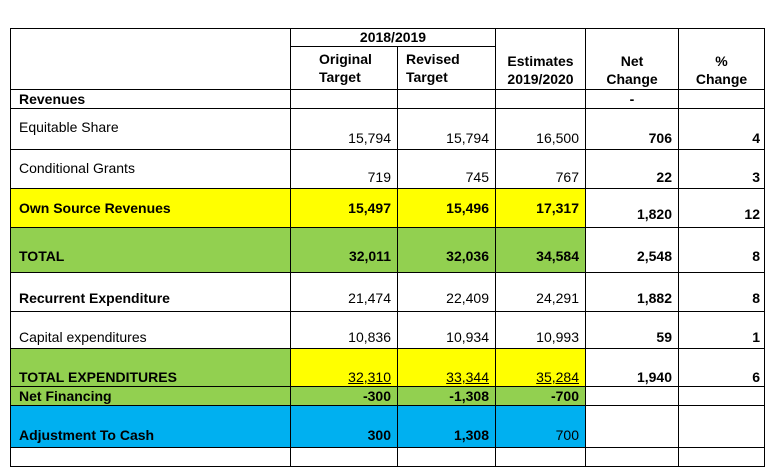 The height and width of the screenshot is (467, 768). Describe the element at coordinates (721, 129) in the screenshot. I see `cell: 4` at that location.